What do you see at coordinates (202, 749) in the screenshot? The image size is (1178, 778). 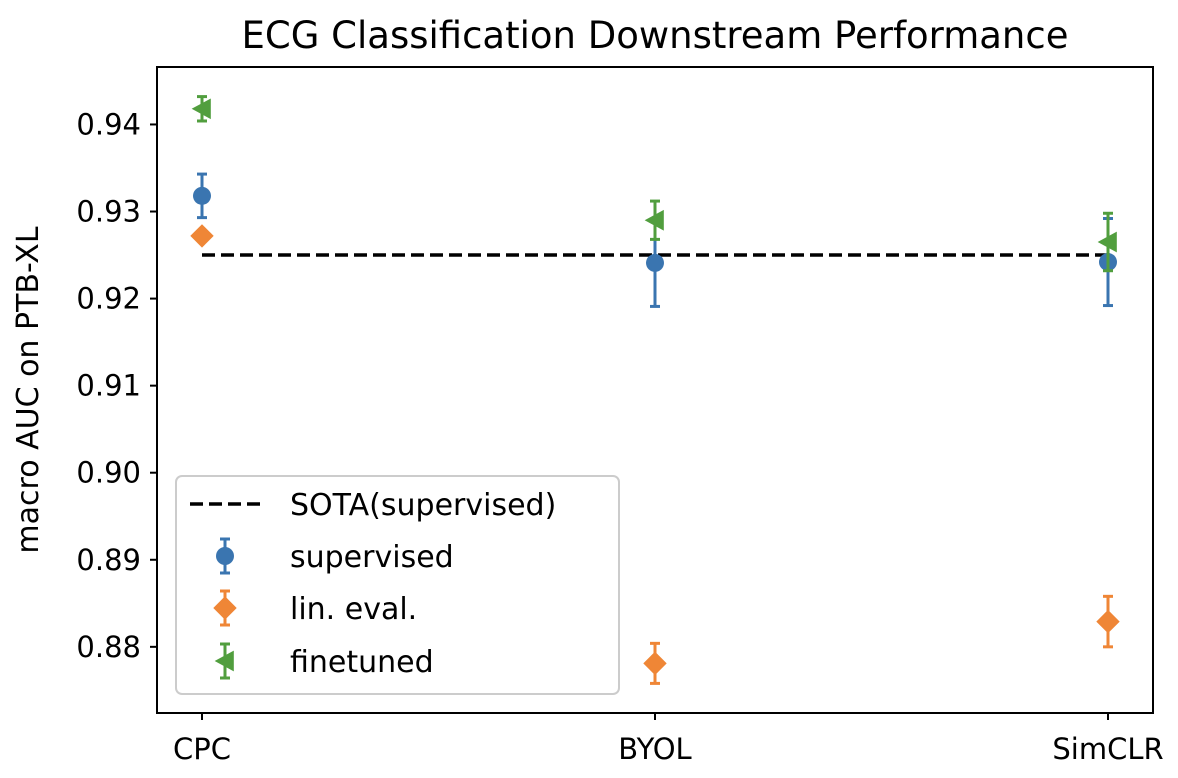 I see `x-tick-label: CPC` at bounding box center [202, 749].